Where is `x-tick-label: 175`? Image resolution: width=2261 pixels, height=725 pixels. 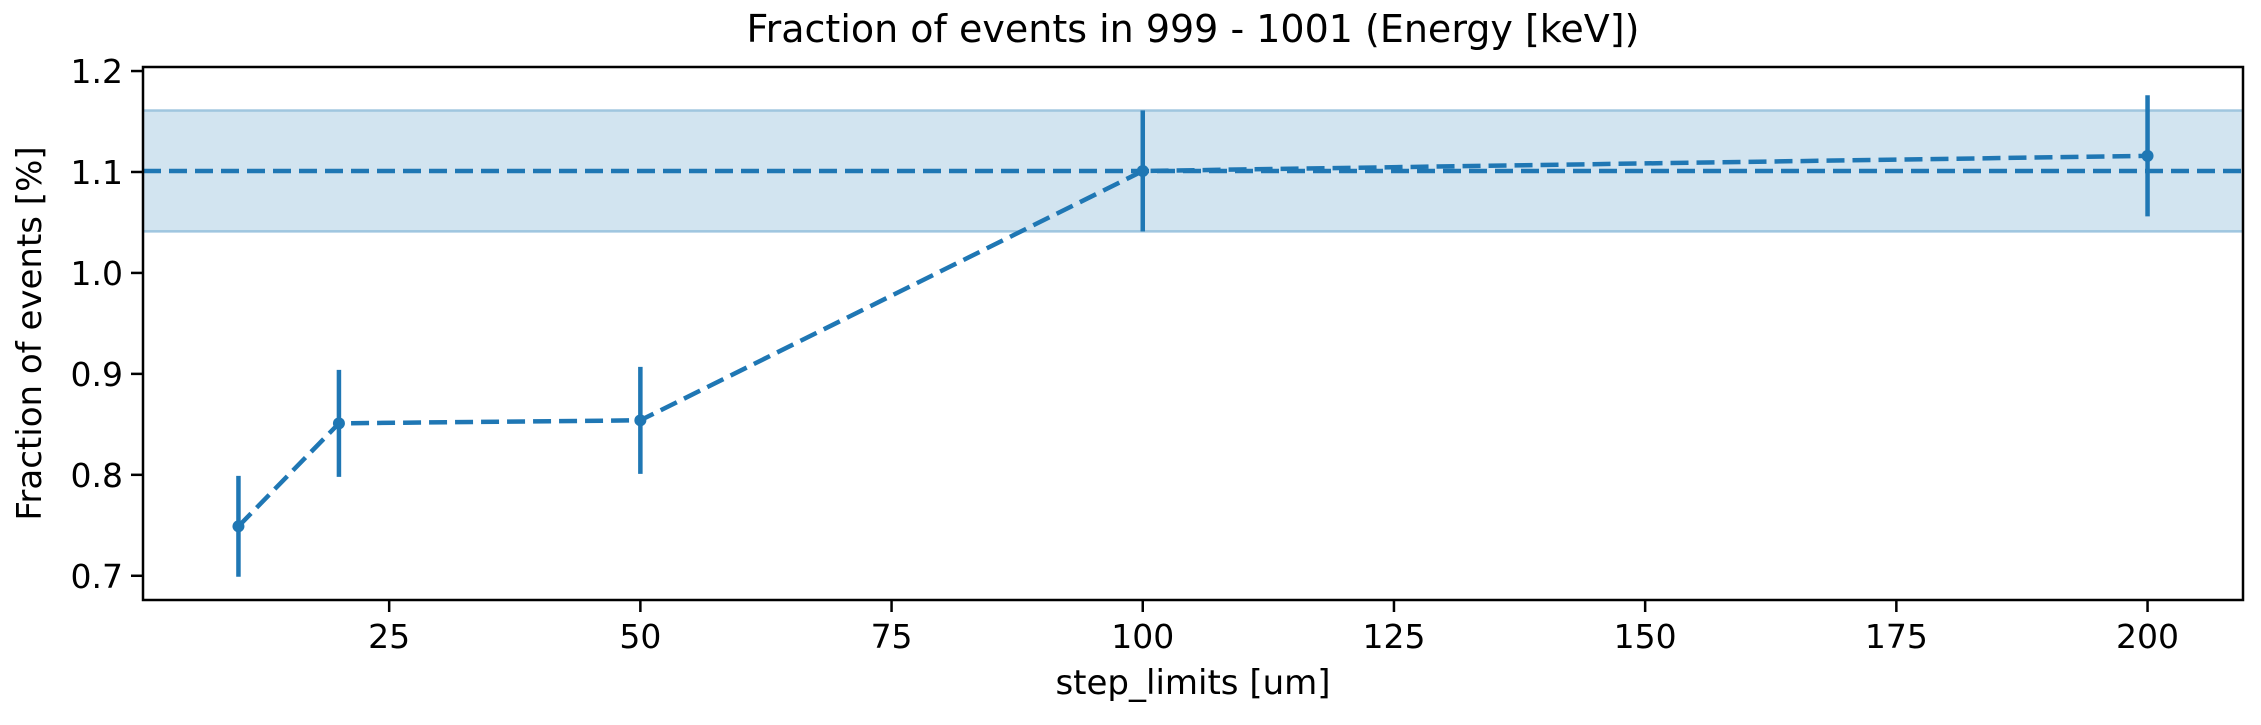 x-tick-label: 175 is located at coordinates (1896, 636).